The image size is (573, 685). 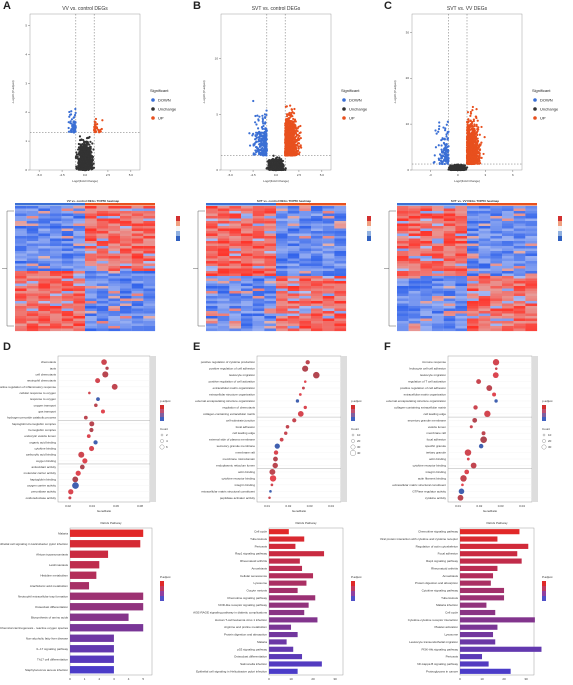 What do you see at coordinates (26, 112) in the screenshot?
I see `y-tick-label: 2` at bounding box center [26, 112].